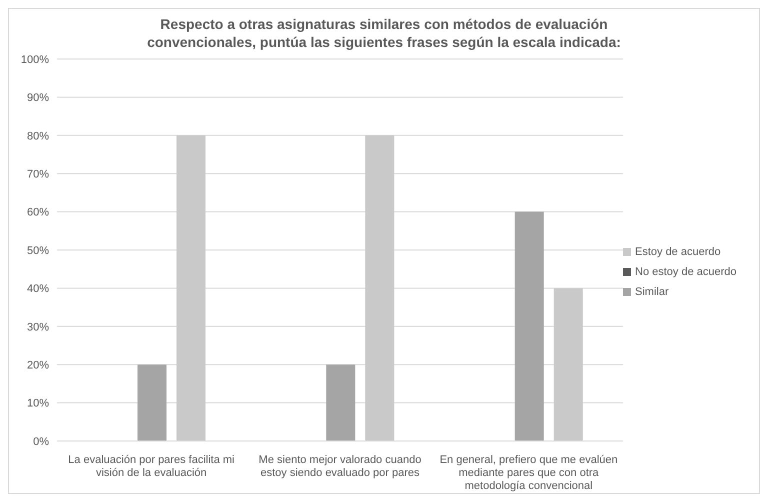 This screenshot has height=503, width=769. I want to click on y-tick-label: 50%, so click(38, 250).